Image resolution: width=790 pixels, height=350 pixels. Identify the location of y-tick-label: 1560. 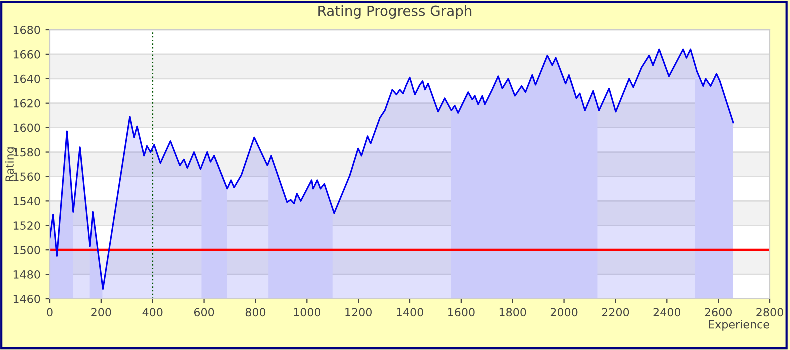
(27, 177).